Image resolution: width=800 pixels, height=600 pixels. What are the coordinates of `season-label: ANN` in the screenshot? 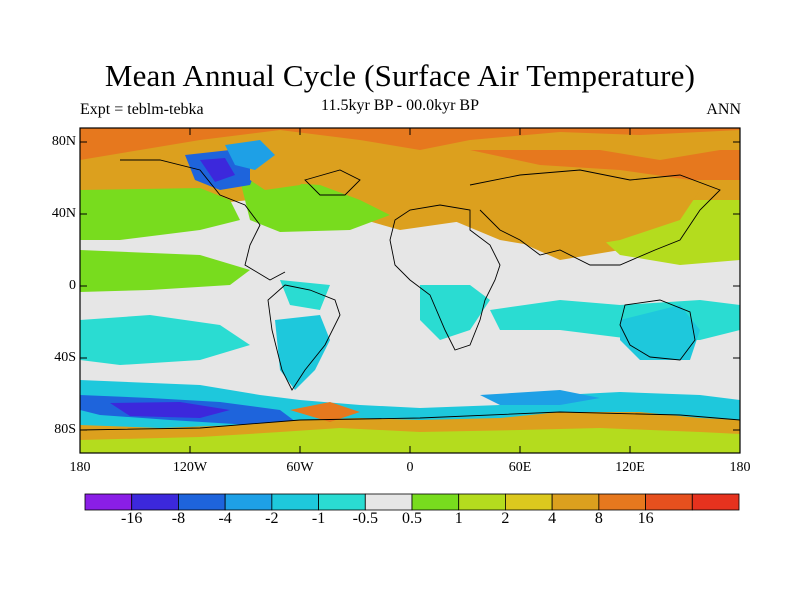 It's located at (723, 109).